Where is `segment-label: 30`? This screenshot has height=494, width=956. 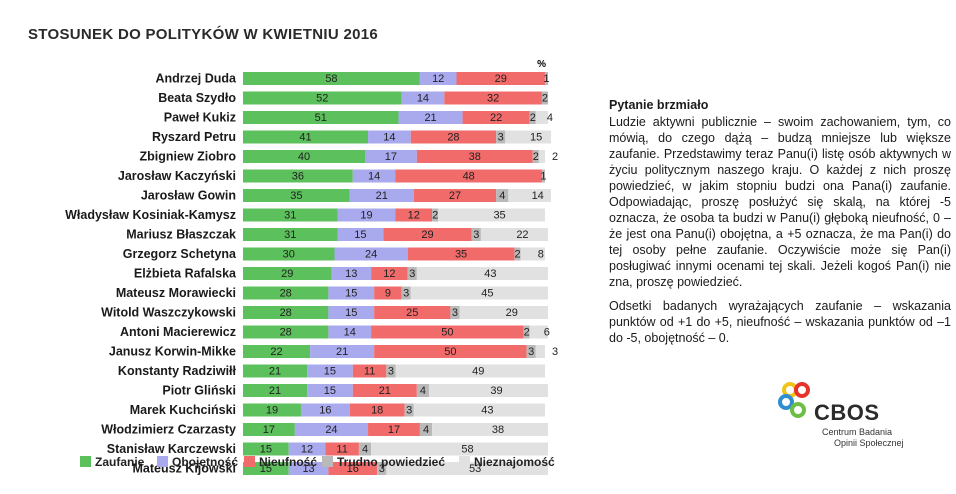
segment-label: 30 is located at coordinates (289, 255).